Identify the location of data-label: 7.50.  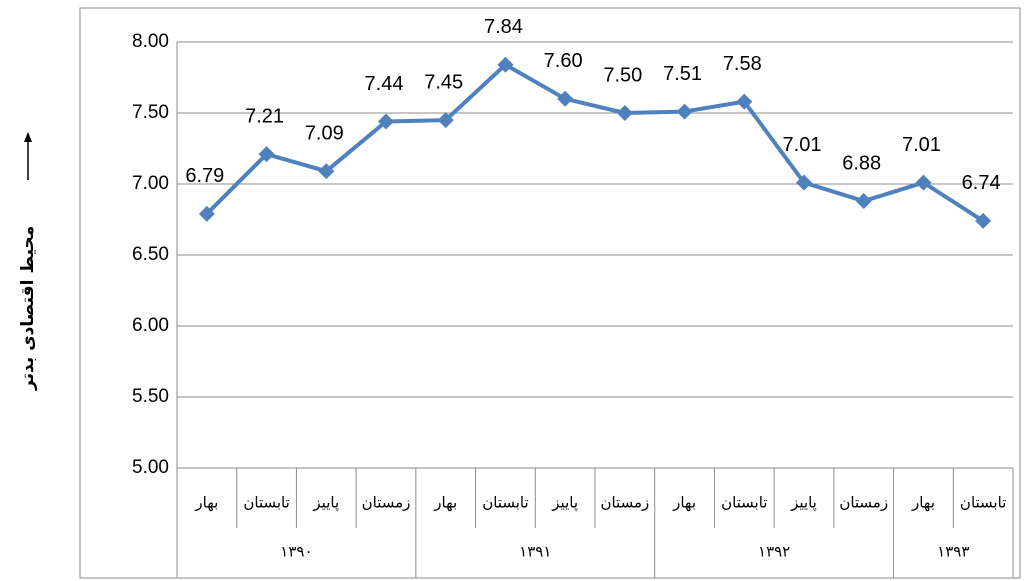
(622, 75).